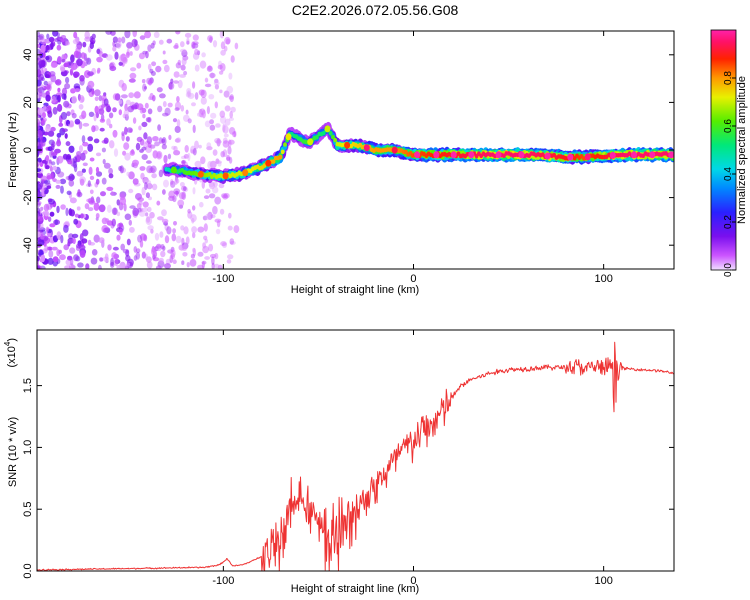  Describe the element at coordinates (28, 570) in the screenshot. I see `y-tick-label: 0.0` at that location.